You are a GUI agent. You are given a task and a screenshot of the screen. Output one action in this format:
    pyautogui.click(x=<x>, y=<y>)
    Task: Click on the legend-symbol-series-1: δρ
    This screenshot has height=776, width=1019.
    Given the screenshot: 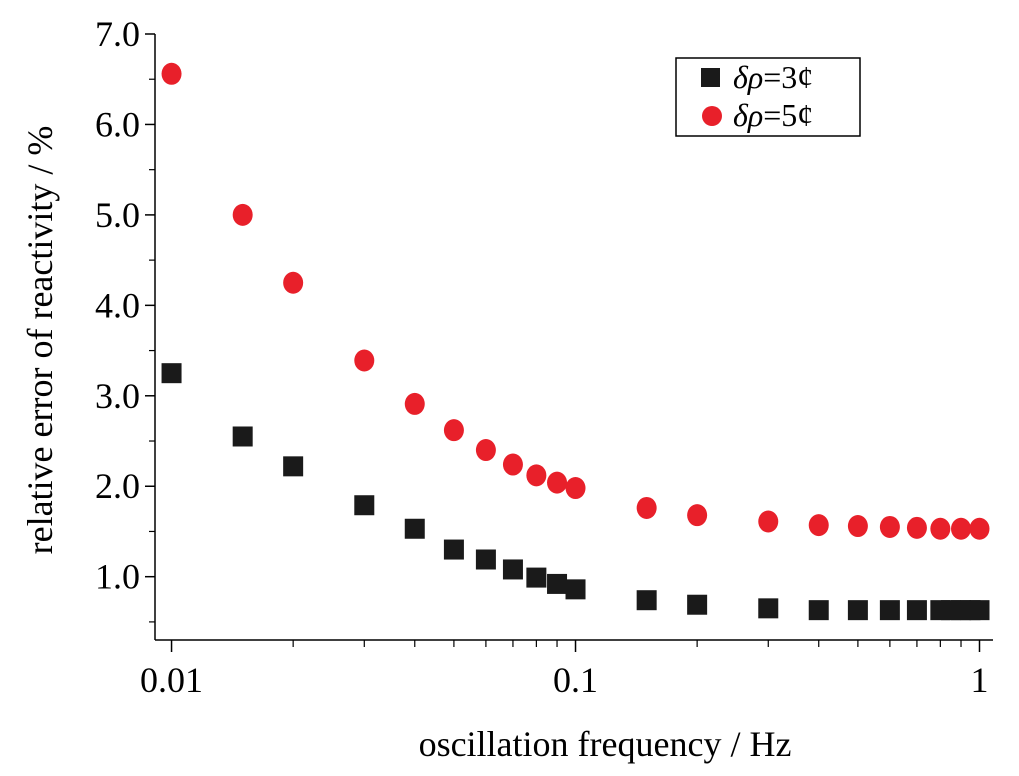 What is the action you would take?
    pyautogui.click(x=748, y=77)
    